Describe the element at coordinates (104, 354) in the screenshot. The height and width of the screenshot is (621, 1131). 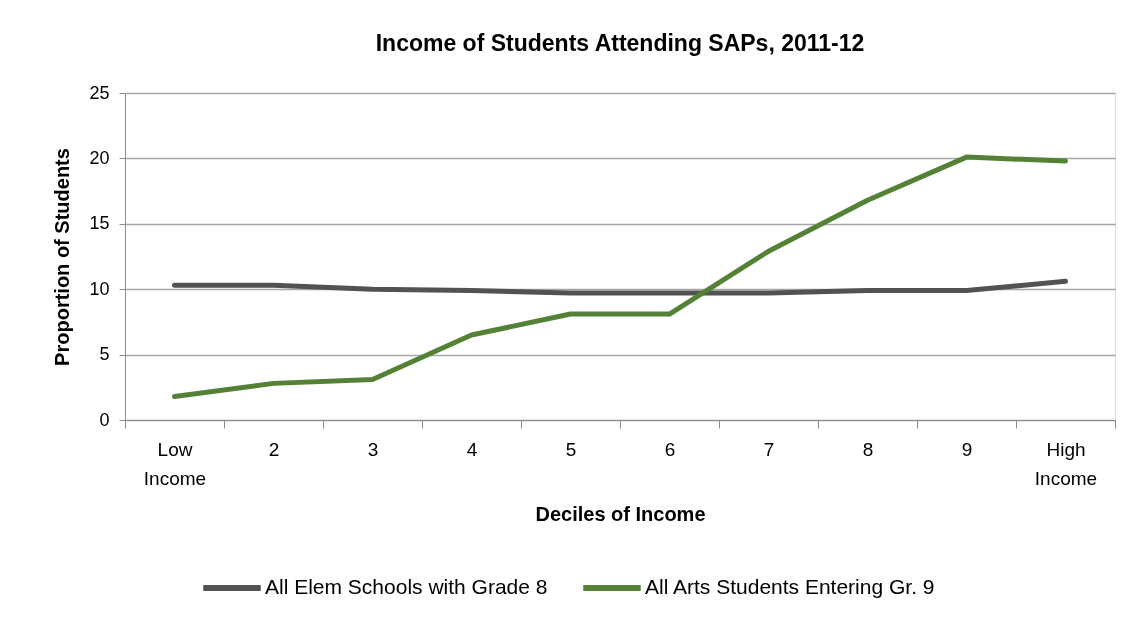
I see `y-tick-label: 5` at that location.